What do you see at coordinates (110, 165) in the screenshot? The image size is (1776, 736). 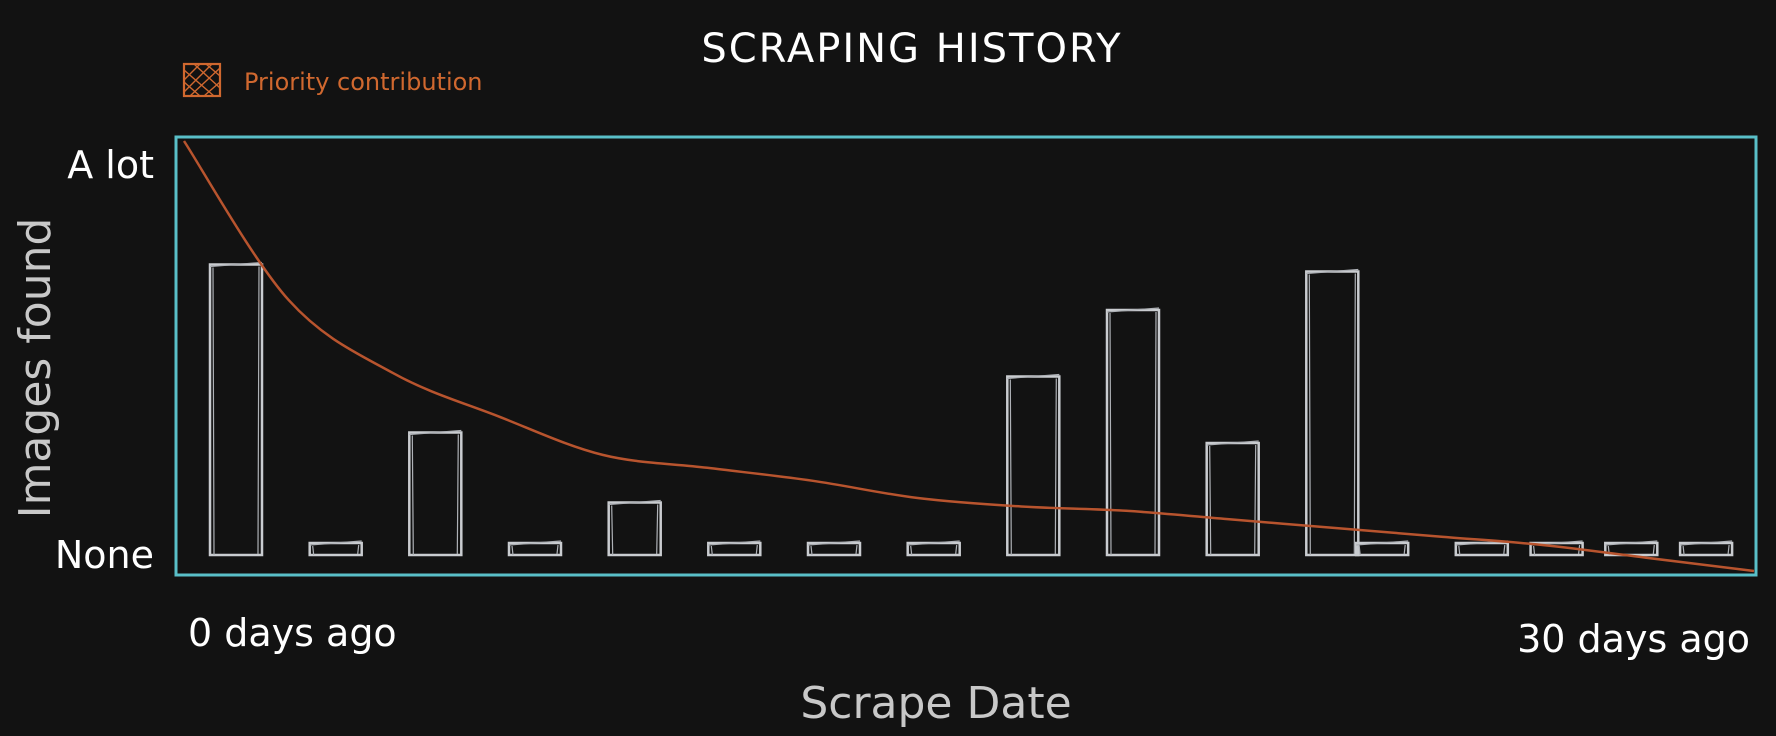 I see `y-tick-max: A lot` at bounding box center [110, 165].